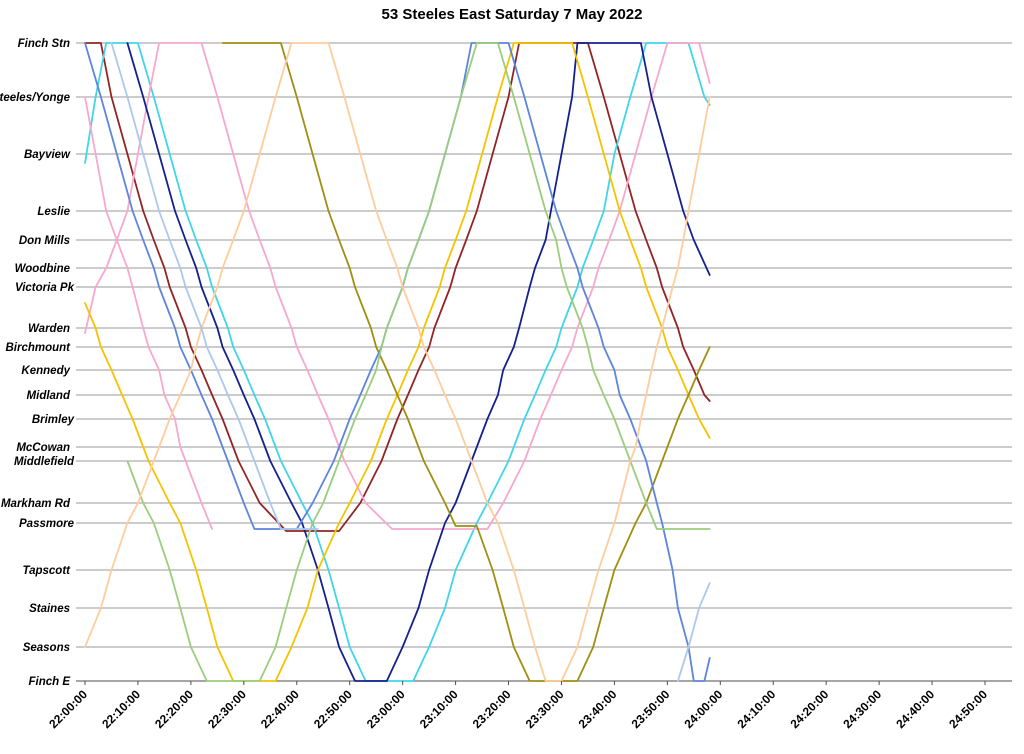 This screenshot has height=754, width=1024. Describe the element at coordinates (694, 632) in the screenshot. I see `vehicle-trajectory-run-lightblue-b` at that location.